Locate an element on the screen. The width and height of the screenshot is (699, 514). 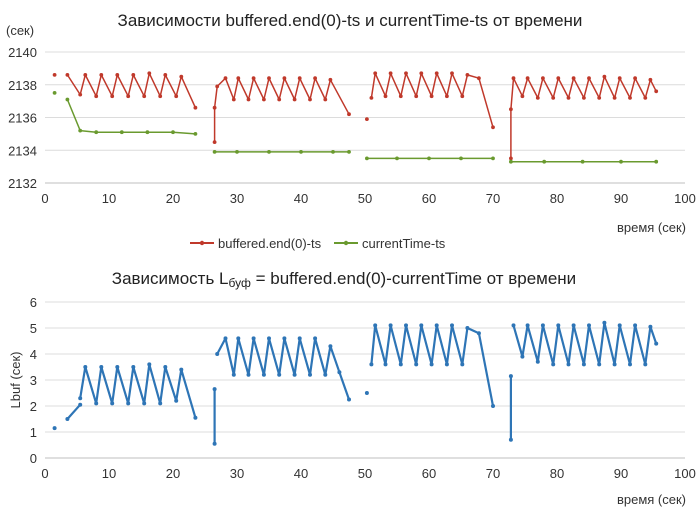
legend-marker-currenttime is located at coordinates (346, 243).